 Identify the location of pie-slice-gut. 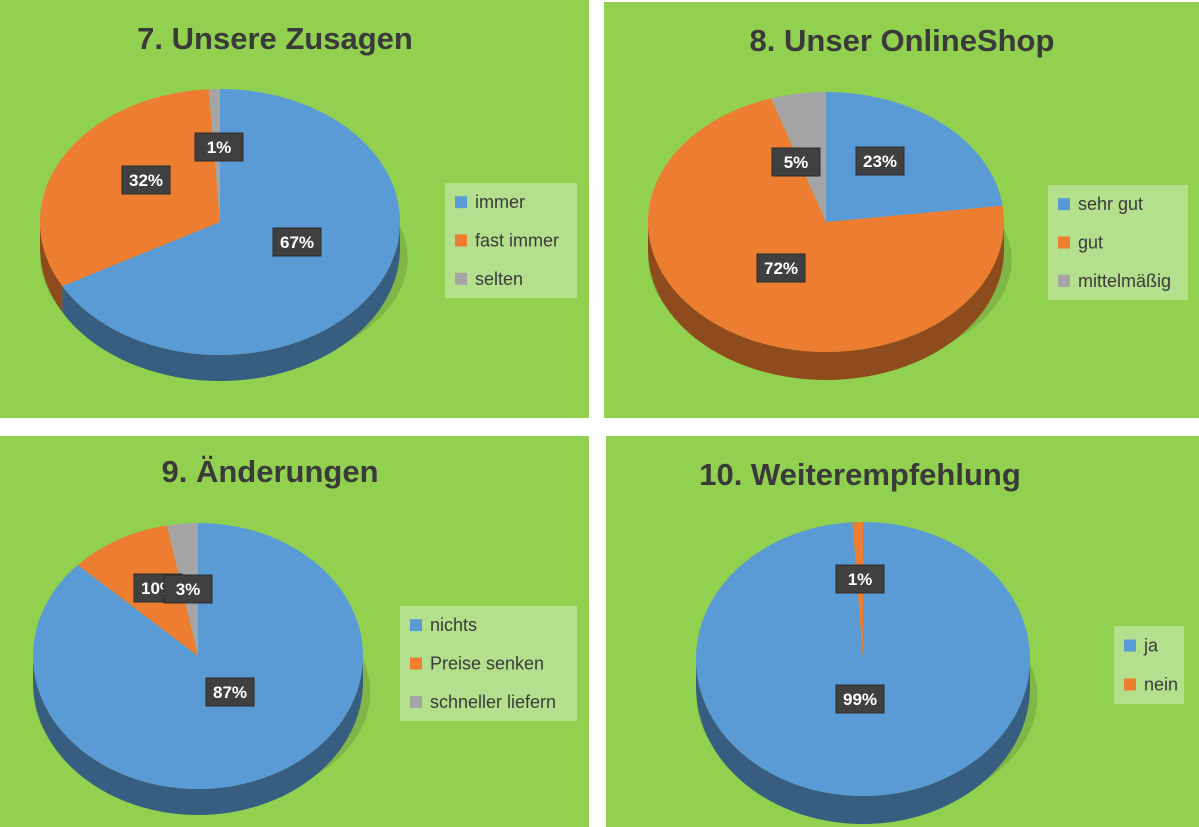
(826, 225).